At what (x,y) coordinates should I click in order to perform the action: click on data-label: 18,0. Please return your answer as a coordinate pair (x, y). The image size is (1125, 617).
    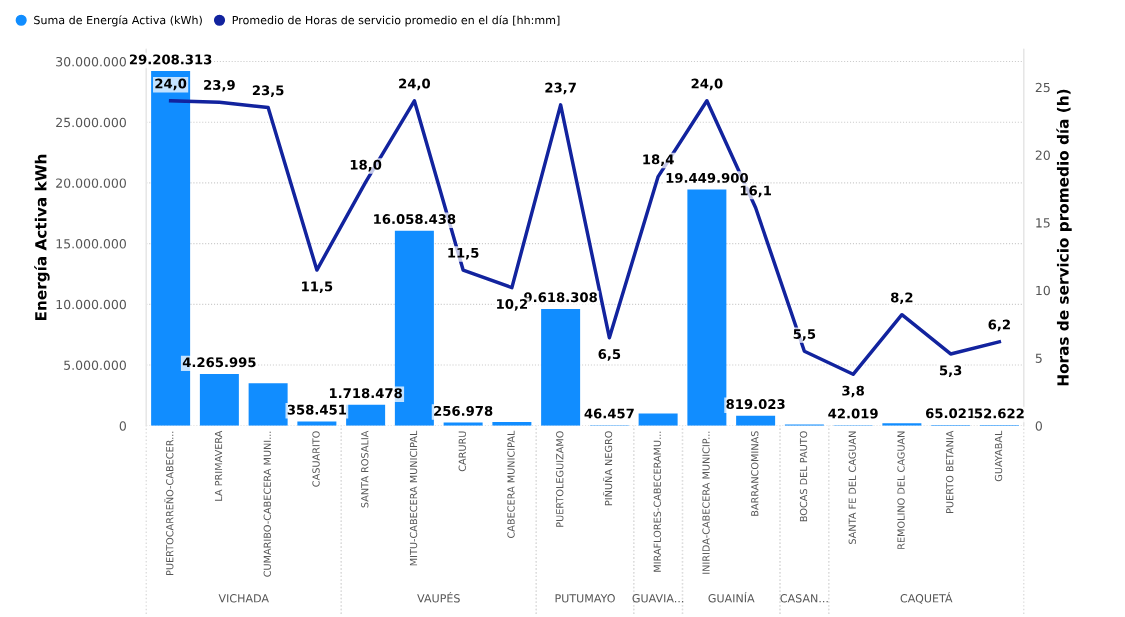
    Looking at the image, I should click on (366, 165).